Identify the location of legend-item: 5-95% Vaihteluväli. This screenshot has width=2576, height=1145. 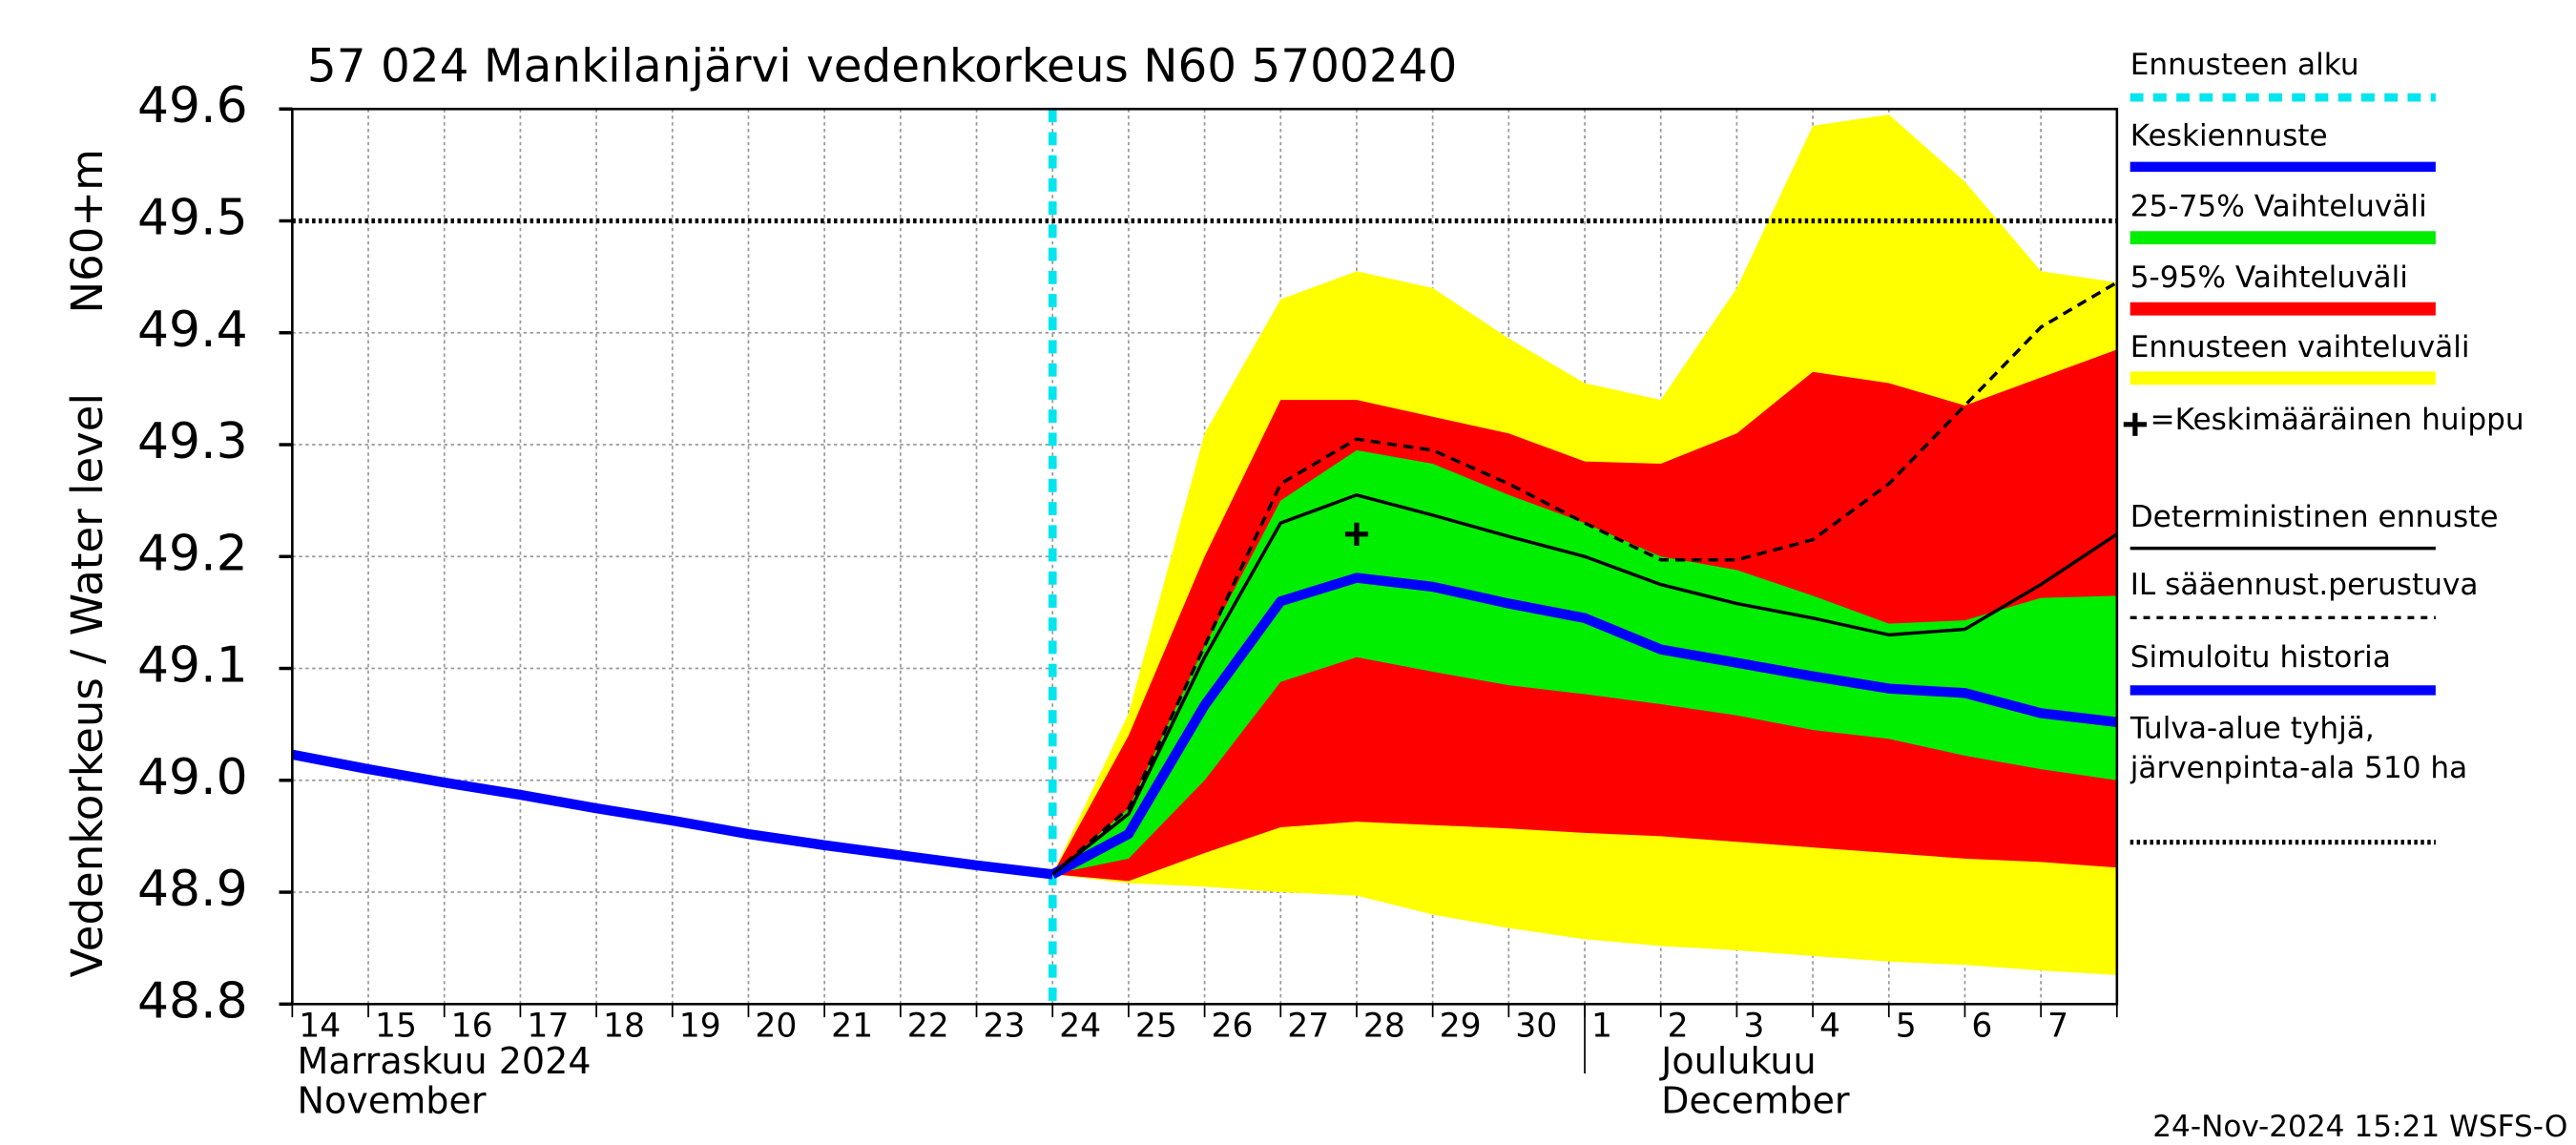
(2268, 278).